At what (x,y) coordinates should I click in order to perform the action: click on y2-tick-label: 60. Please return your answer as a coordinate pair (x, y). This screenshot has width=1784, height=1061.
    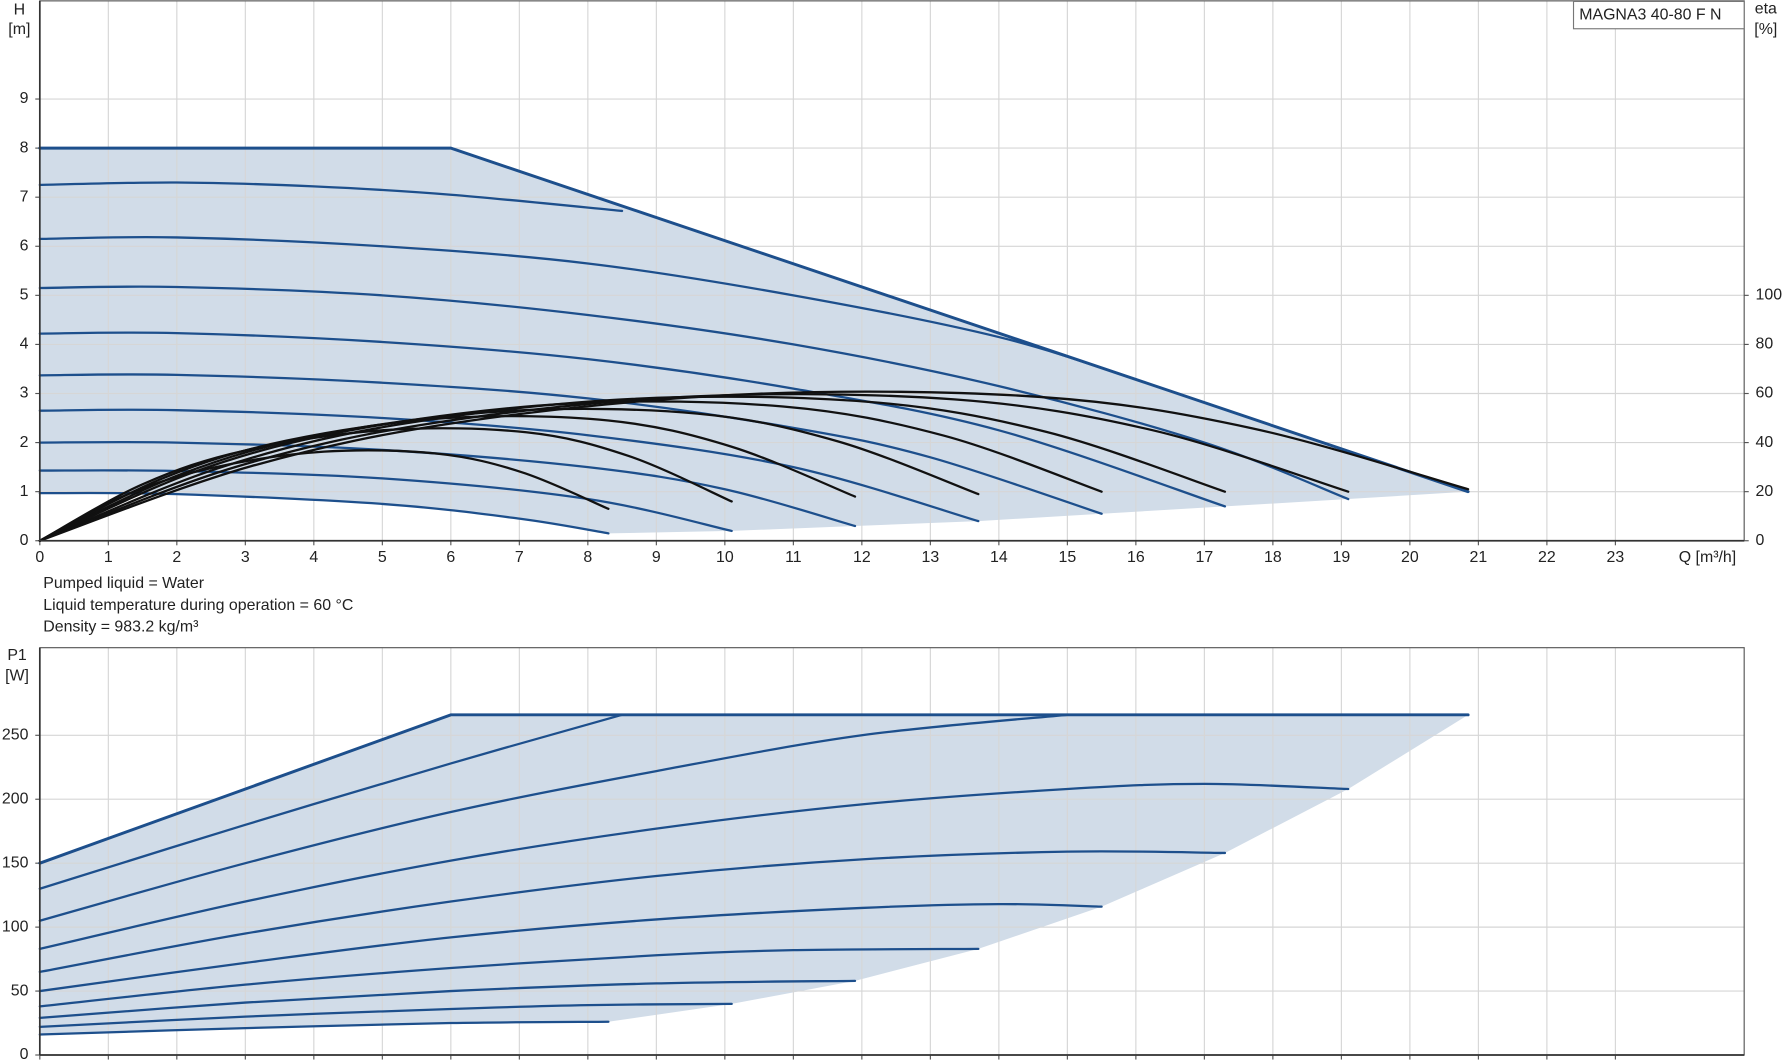
    Looking at the image, I should click on (1765, 393).